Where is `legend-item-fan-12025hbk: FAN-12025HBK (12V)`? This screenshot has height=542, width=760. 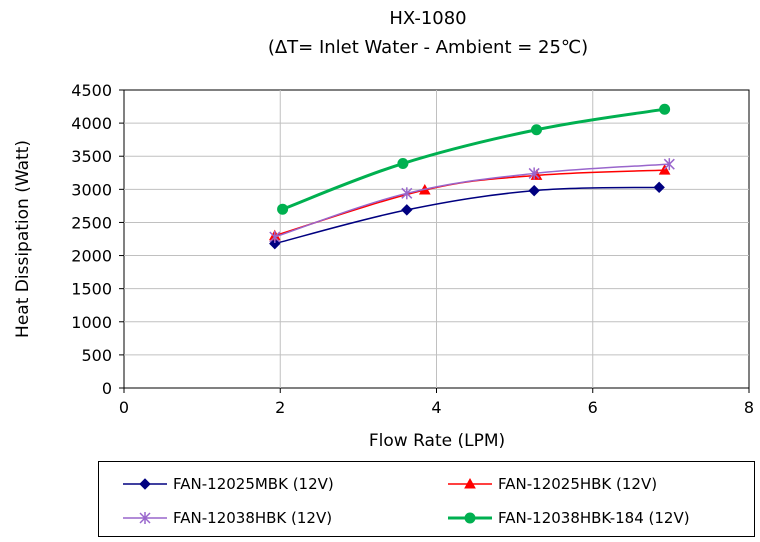 legend-item-fan-12025hbk: FAN-12025HBK (12V) is located at coordinates (551, 484).